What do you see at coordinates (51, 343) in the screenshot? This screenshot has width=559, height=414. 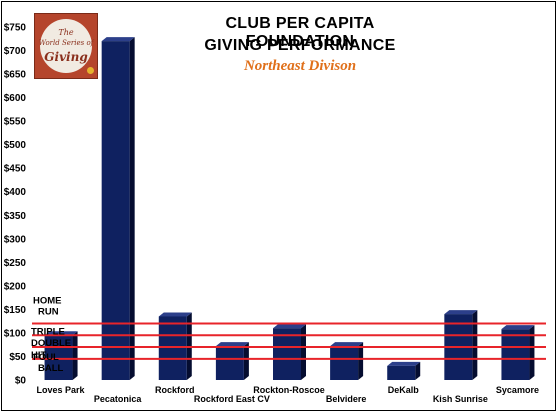 I see `reference-line-label: DOUBLE` at bounding box center [51, 343].